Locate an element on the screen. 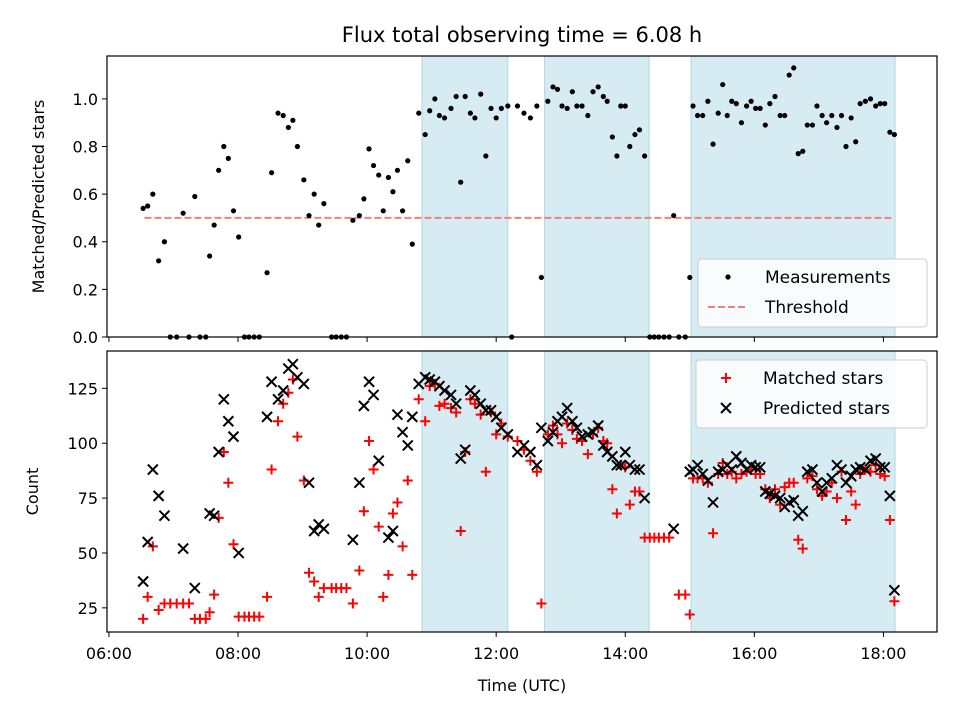 The width and height of the screenshot is (960, 720). legend-box is located at coordinates (812, 293).